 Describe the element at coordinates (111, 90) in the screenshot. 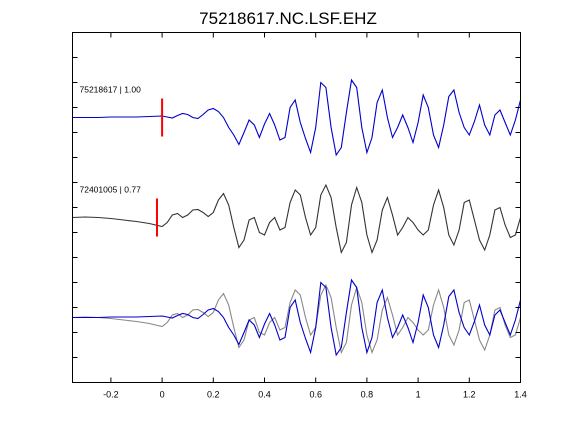

I see `trace-label-1: 75218617 | 1.00` at that location.